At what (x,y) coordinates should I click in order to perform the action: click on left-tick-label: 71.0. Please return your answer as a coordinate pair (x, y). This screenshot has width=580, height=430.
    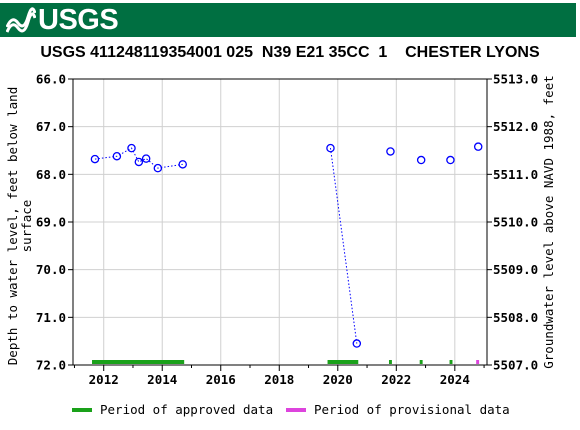
    Looking at the image, I should click on (51, 317).